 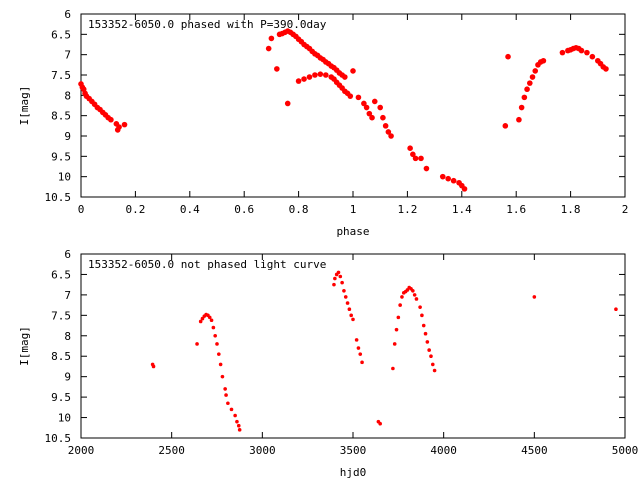 What do you see at coordinates (353, 472) in the screenshot?
I see `unphased-plot-x-axis-label: hjd0` at bounding box center [353, 472].